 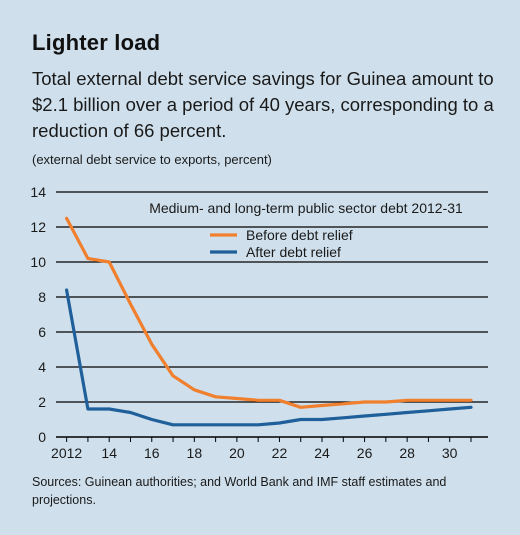 I want to click on y-tick-label: 6, so click(x=42, y=332).